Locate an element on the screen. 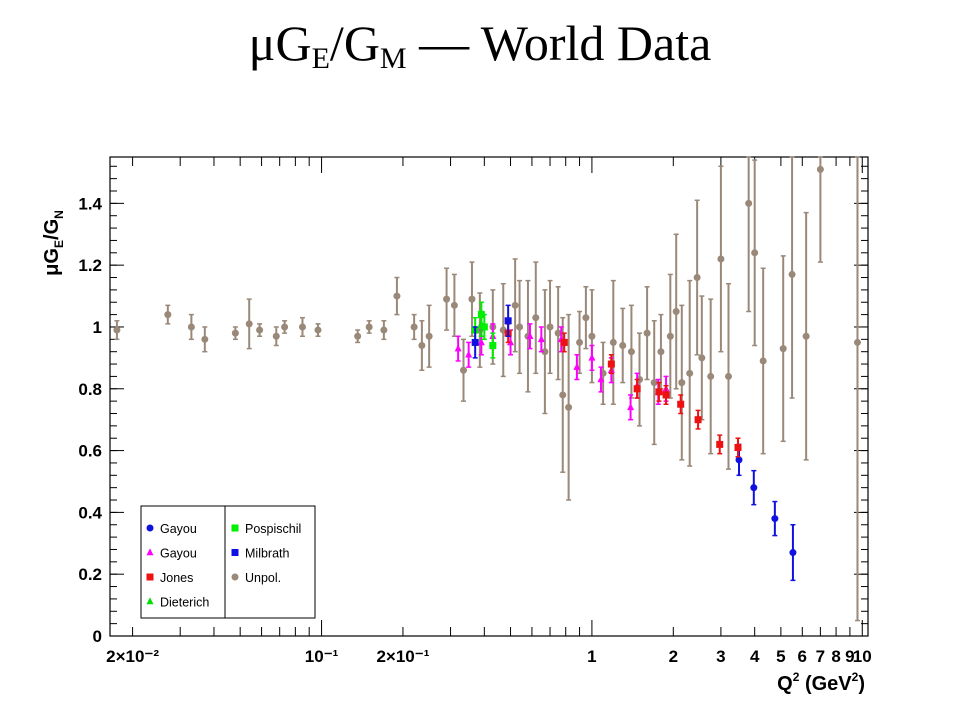 This screenshot has height=720, width=960. y-title-sub-e: E is located at coordinates (59, 244).